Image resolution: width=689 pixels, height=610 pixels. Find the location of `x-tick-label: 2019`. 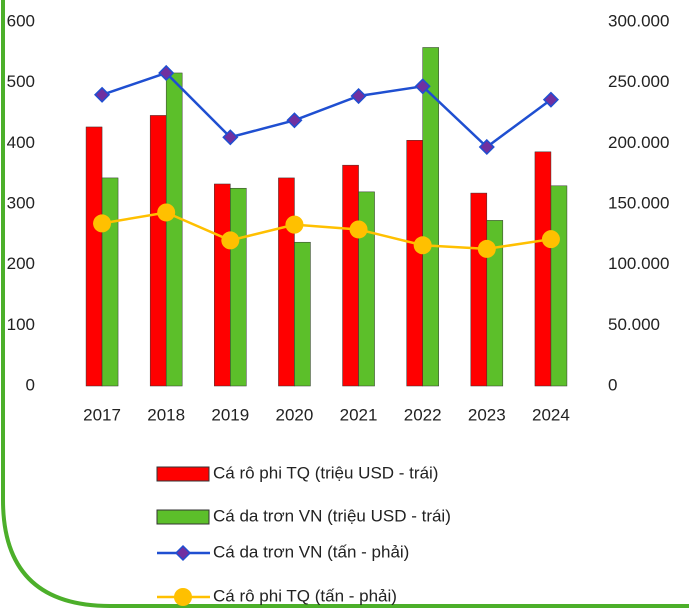

x-tick-label: 2019 is located at coordinates (230, 414).